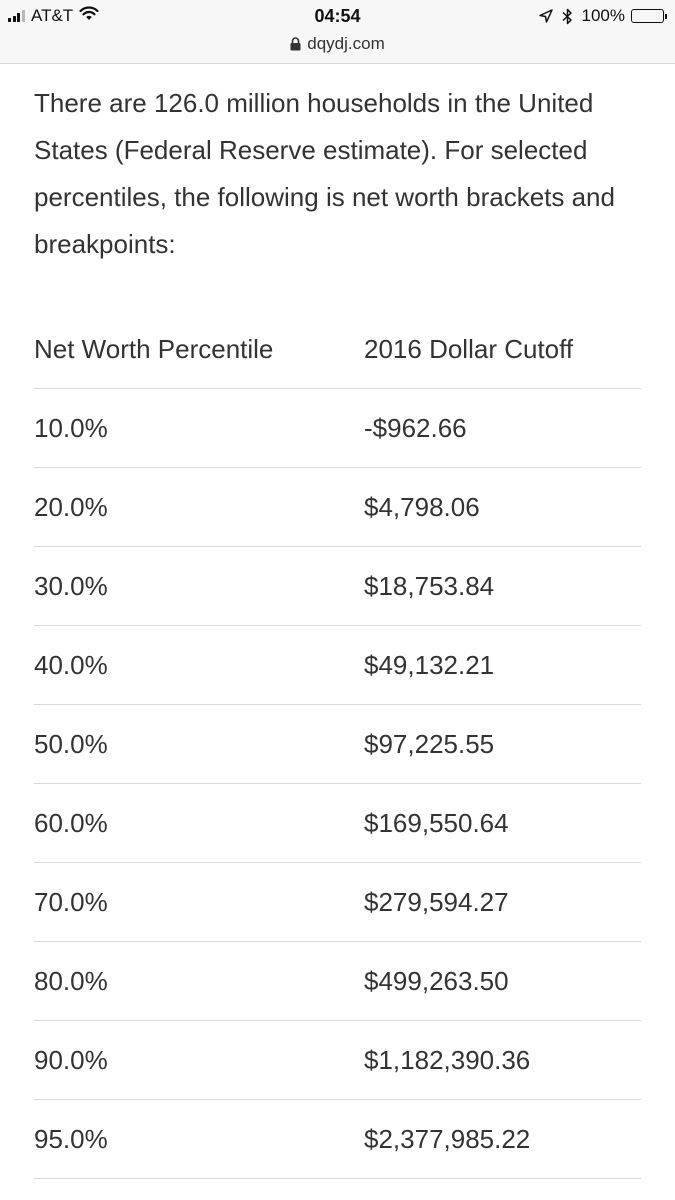  What do you see at coordinates (199, 665) in the screenshot?
I see `percentile-cell: 40.0%` at bounding box center [199, 665].